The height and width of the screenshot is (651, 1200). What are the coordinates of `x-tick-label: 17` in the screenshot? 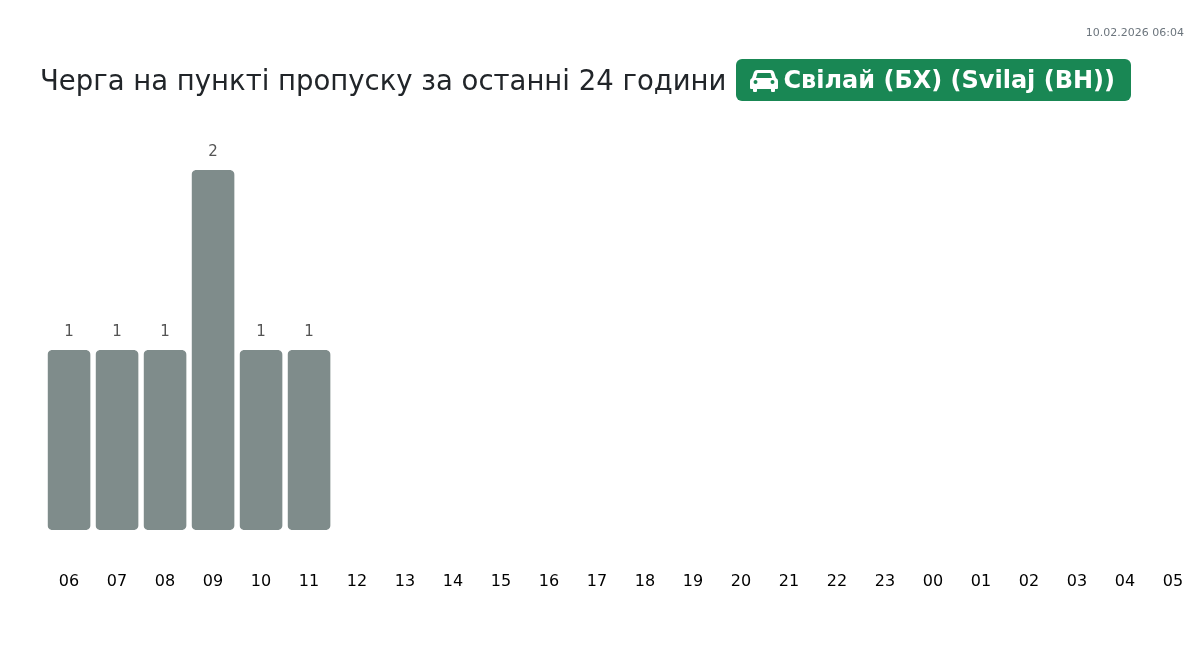 It's located at (597, 580).